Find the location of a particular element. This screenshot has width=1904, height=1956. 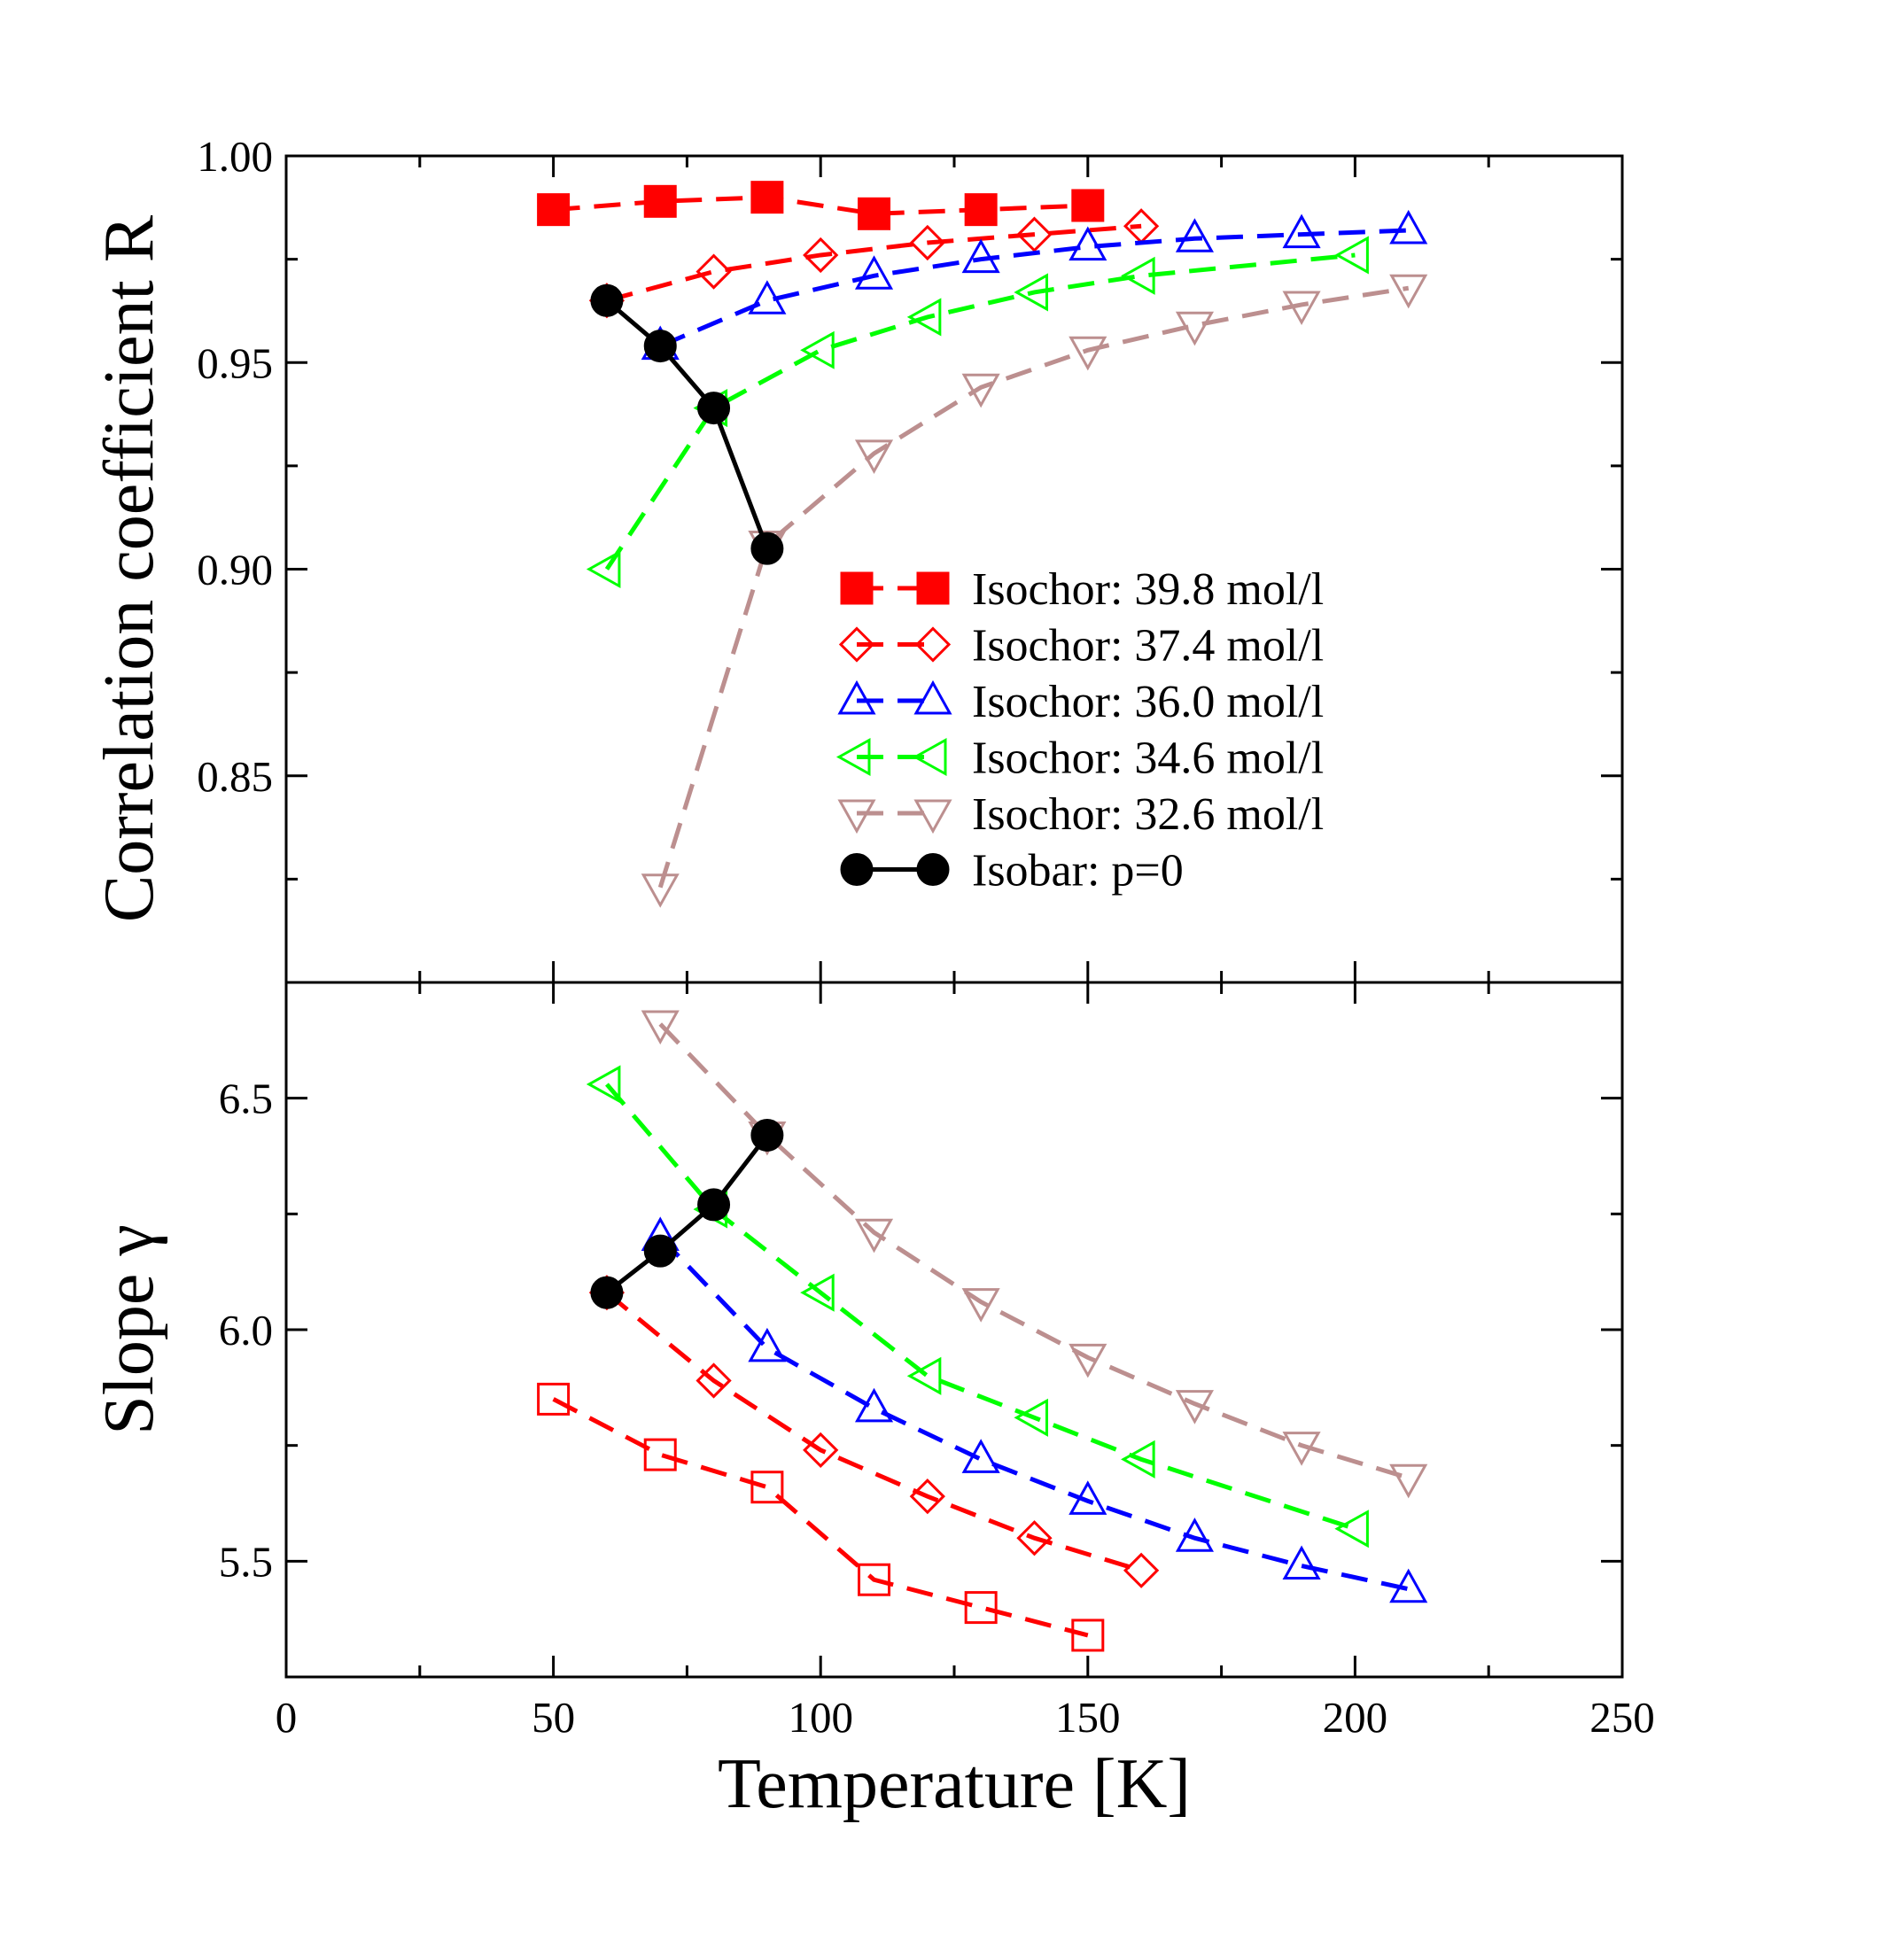

legend-label: Isochor: 34.6 mol/l is located at coordinates (1148, 759).